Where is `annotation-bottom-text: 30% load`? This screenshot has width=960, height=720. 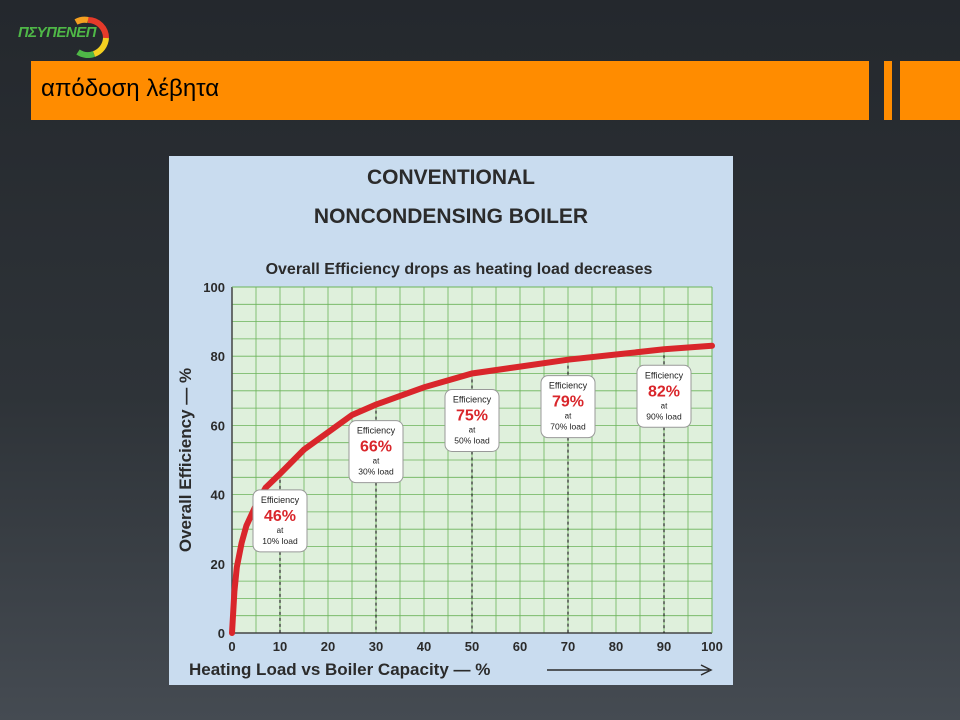 annotation-bottom-text: 30% load is located at coordinates (376, 472).